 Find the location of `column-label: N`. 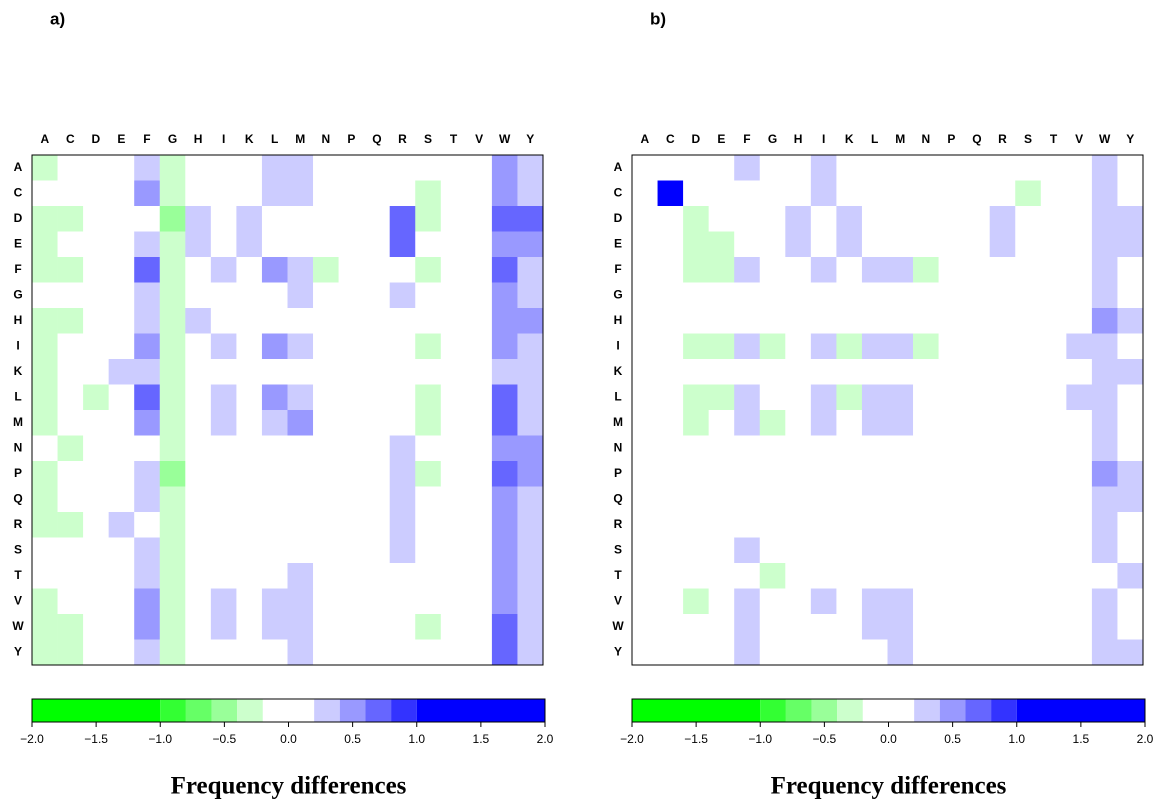

column-label: N is located at coordinates (925, 139).